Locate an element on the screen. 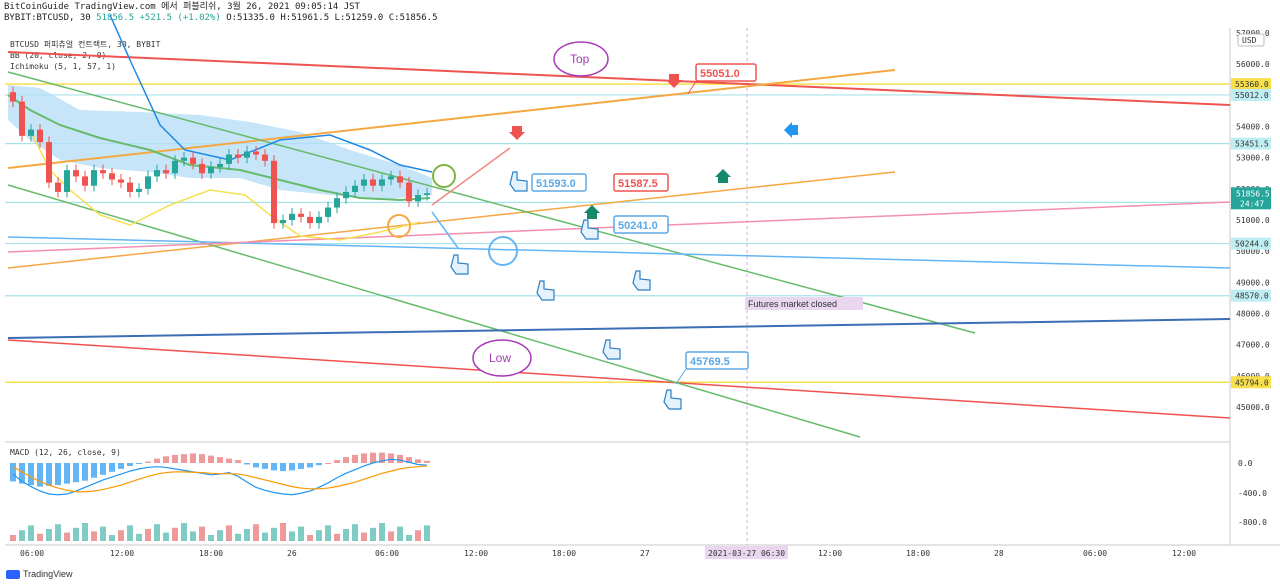  top-label: Top is located at coordinates (580, 59).